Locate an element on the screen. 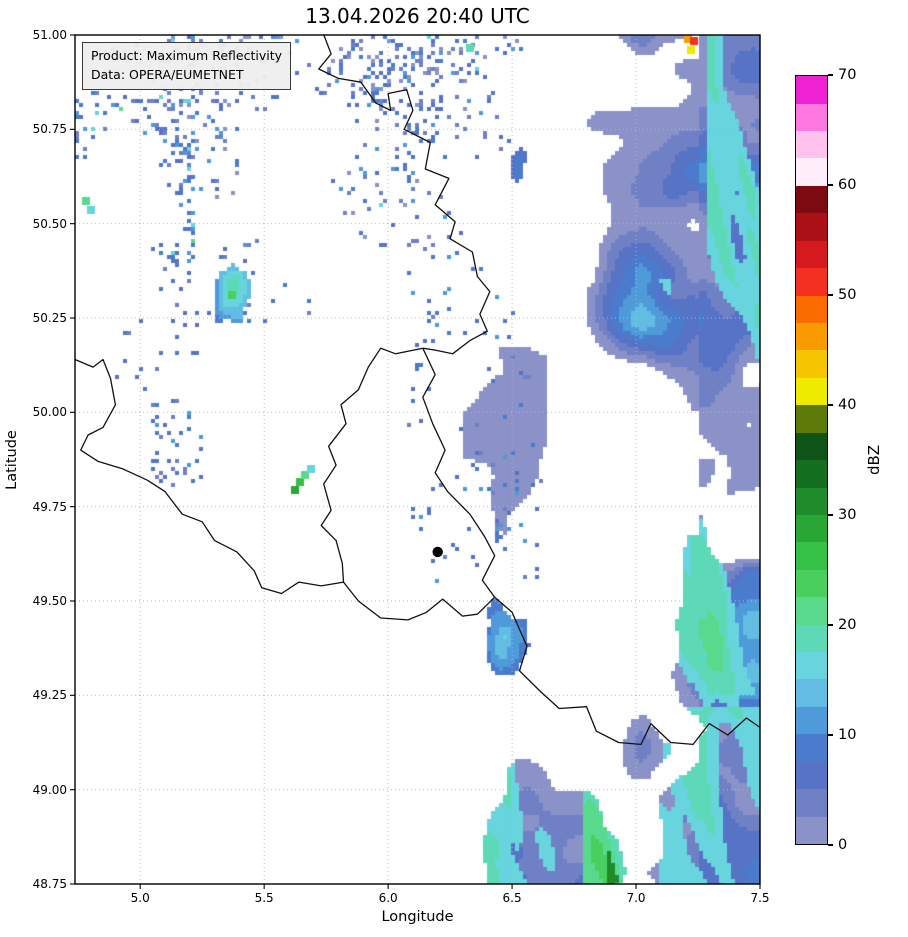 Image resolution: width=908 pixels, height=937 pixels. colorbar-tick-label: 60 is located at coordinates (847, 185).